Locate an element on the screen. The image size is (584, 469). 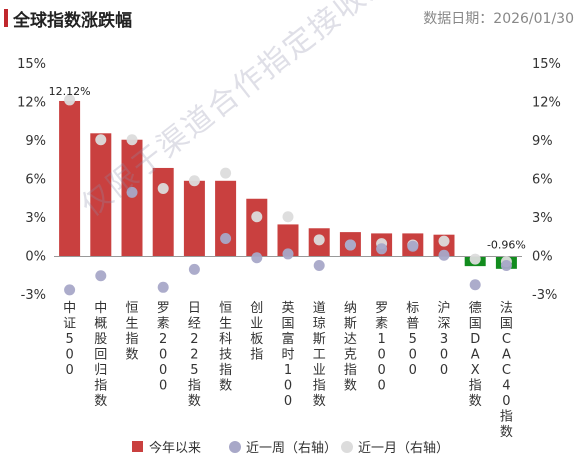
y-tick-label-left: 15% is located at coordinates (31, 64).